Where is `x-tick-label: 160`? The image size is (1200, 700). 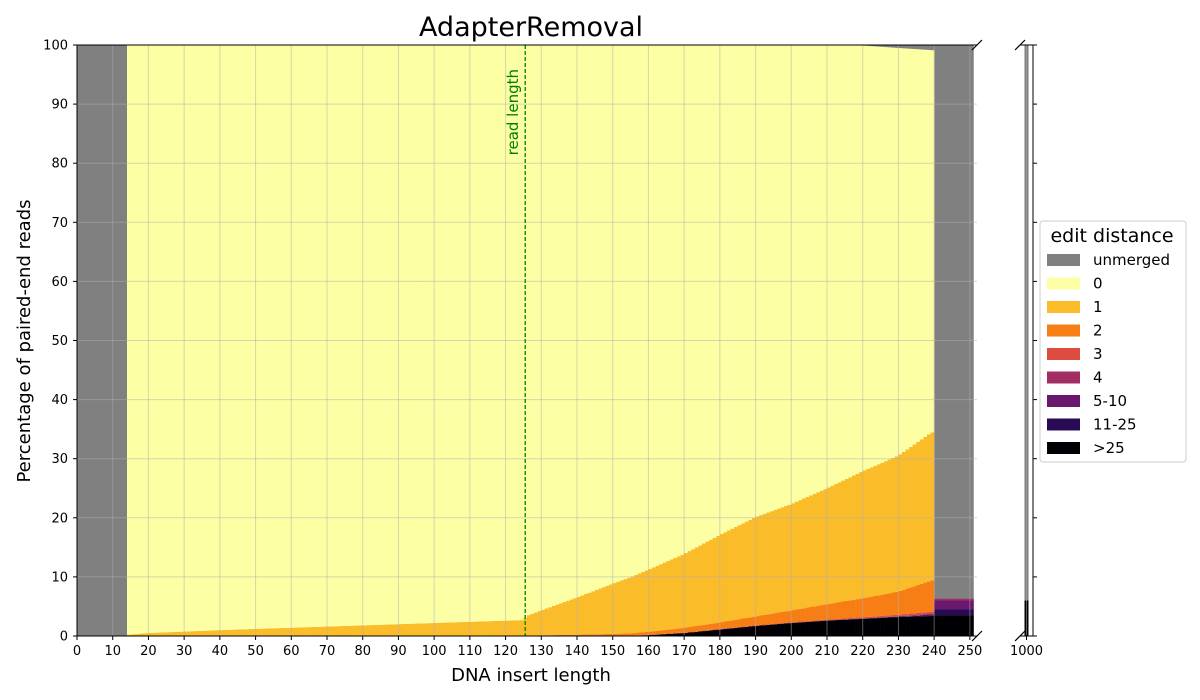
x-tick-label: 160 is located at coordinates (648, 651).